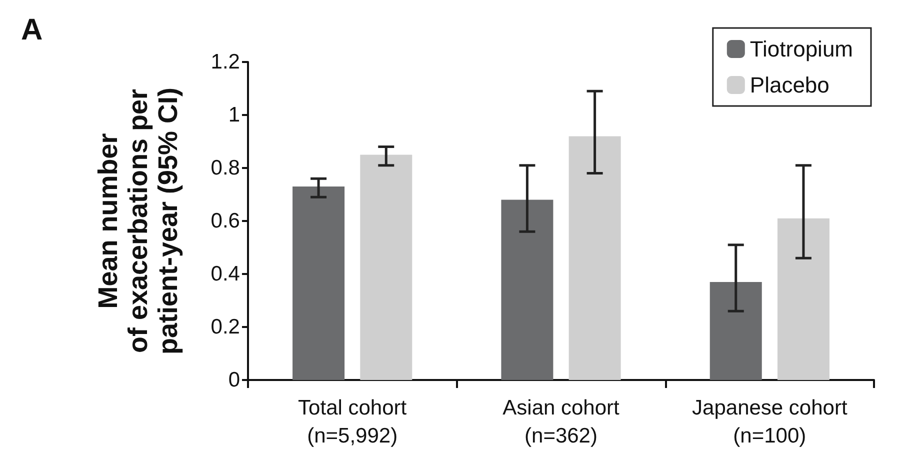 This screenshot has width=904, height=475. What do you see at coordinates (234, 115) in the screenshot?
I see `y-tick-label: 1` at bounding box center [234, 115].